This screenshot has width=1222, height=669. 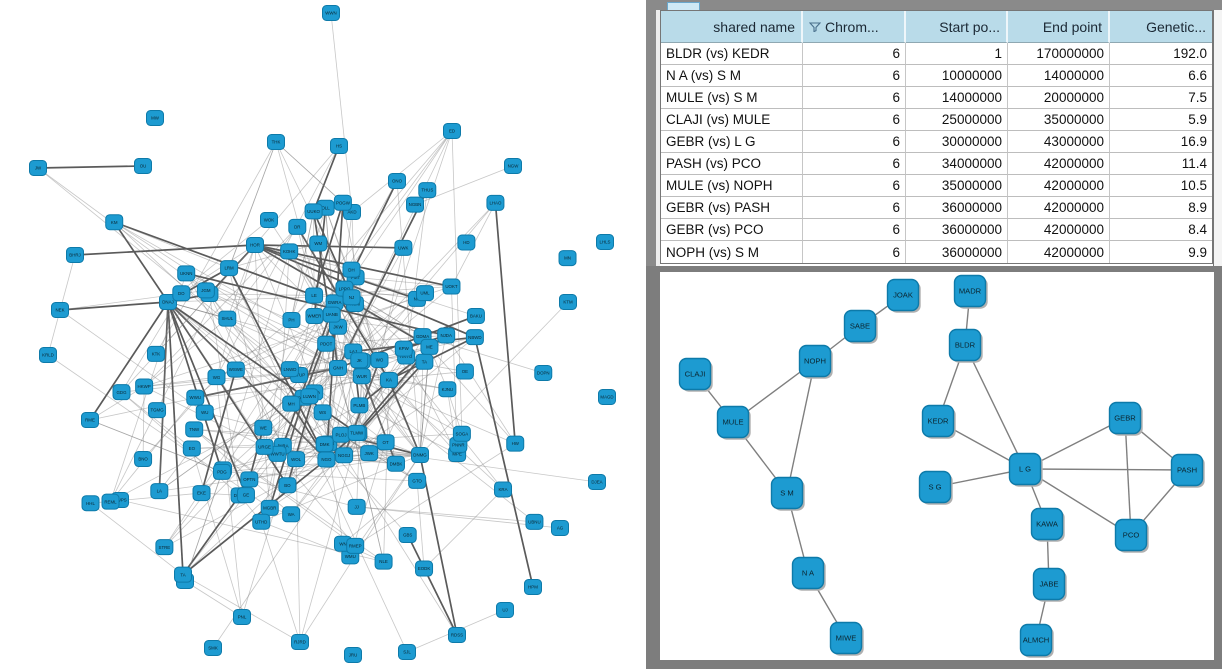 What do you see at coordinates (464, 371) in the screenshot?
I see `overview-node: OE` at bounding box center [464, 371].